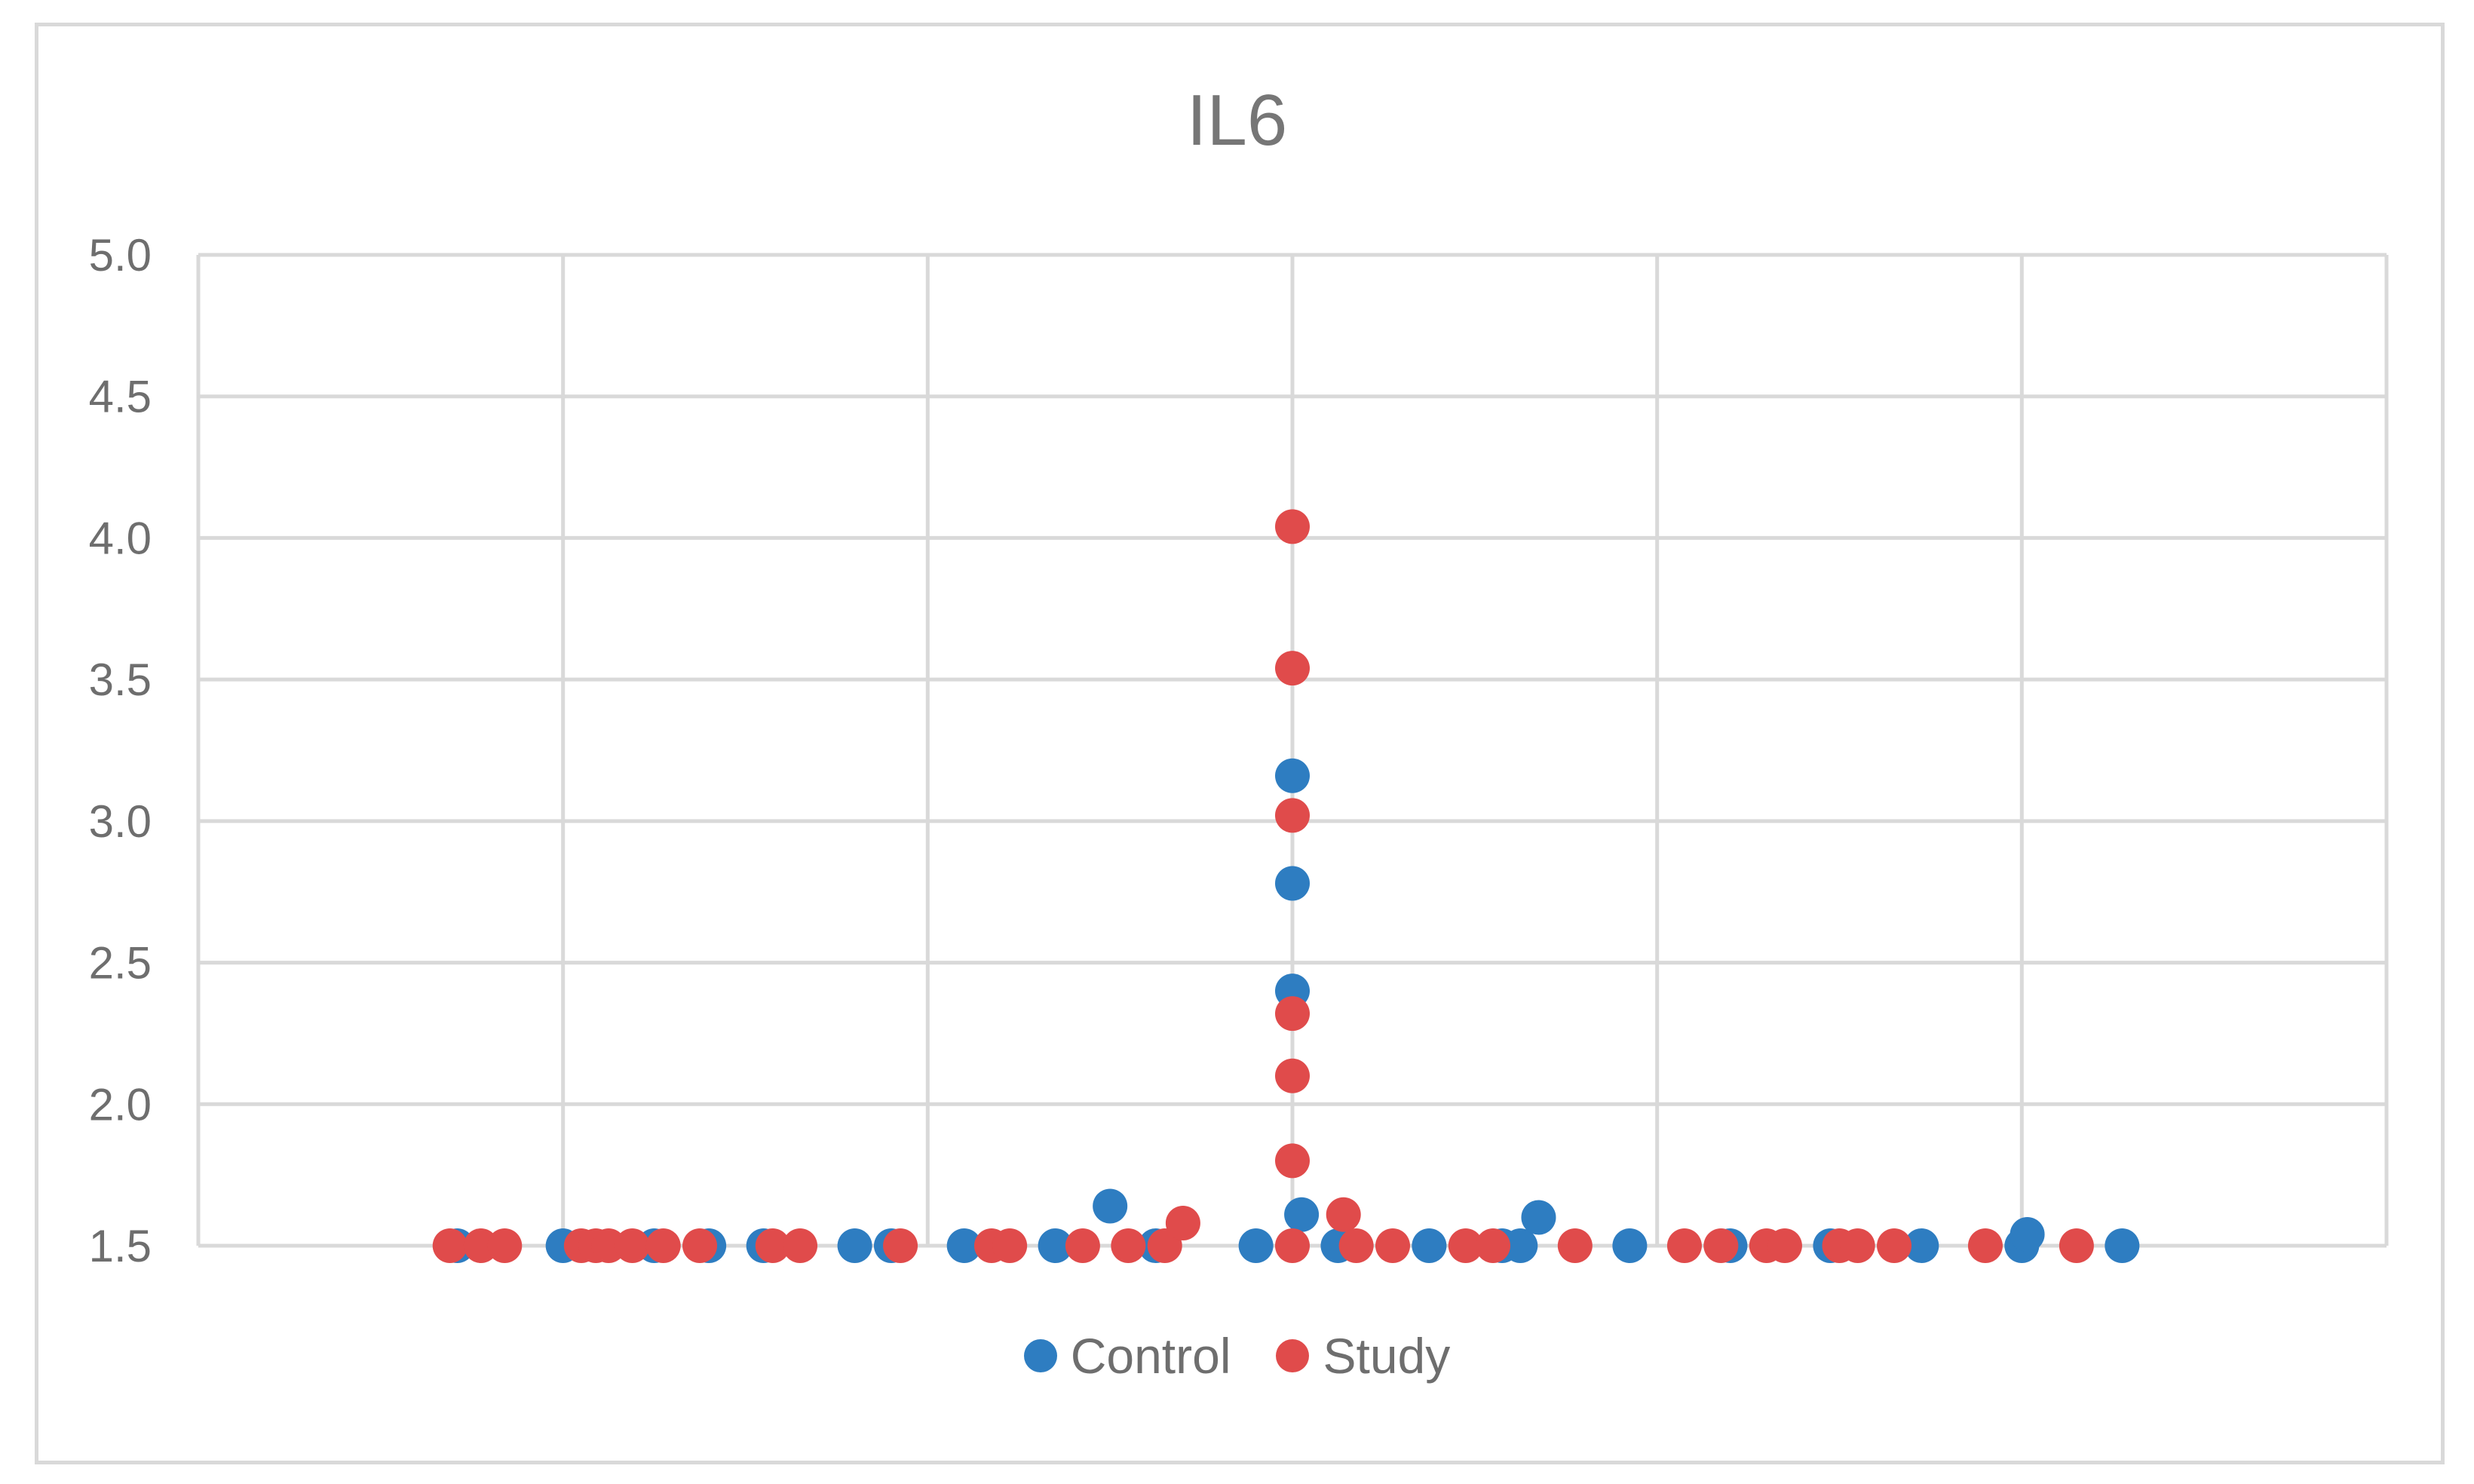  Describe the element at coordinates (121, 1104) in the screenshot. I see `y-tick-label: 2.0` at that location.